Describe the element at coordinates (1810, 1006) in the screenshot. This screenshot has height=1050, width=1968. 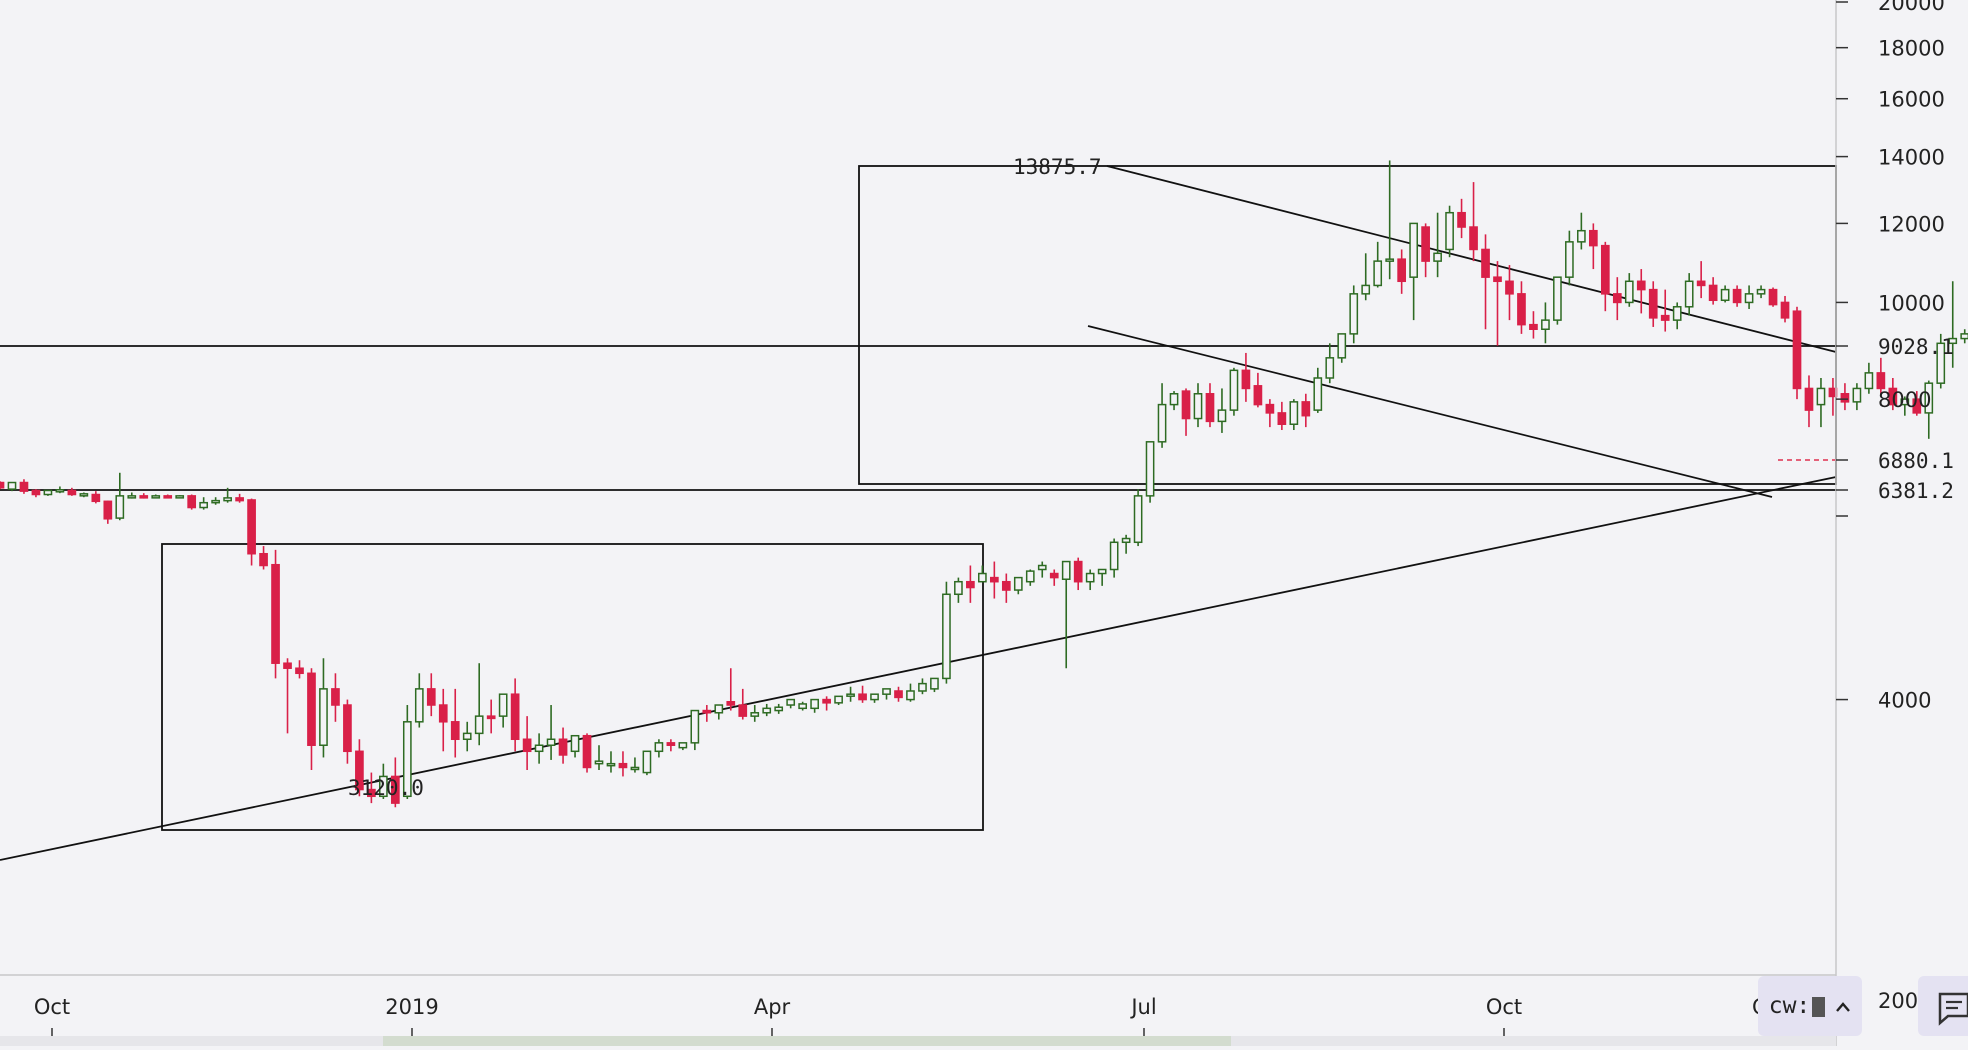
I see `crosshair-widget: cw:` at that location.